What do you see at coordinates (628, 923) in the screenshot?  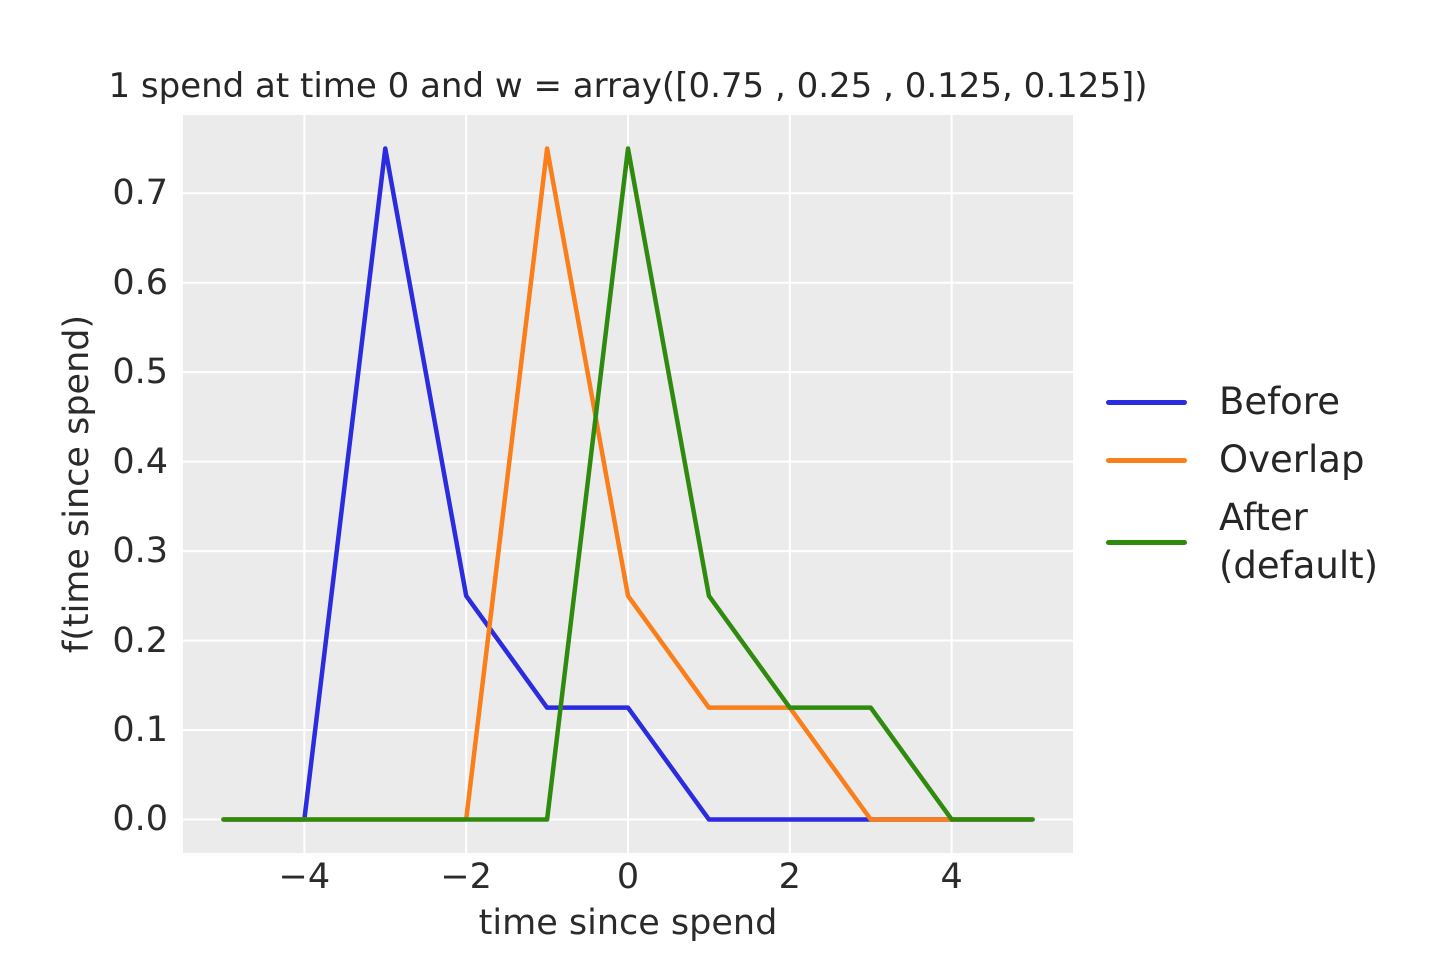 I see `x-axis-label: time since spend` at bounding box center [628, 923].